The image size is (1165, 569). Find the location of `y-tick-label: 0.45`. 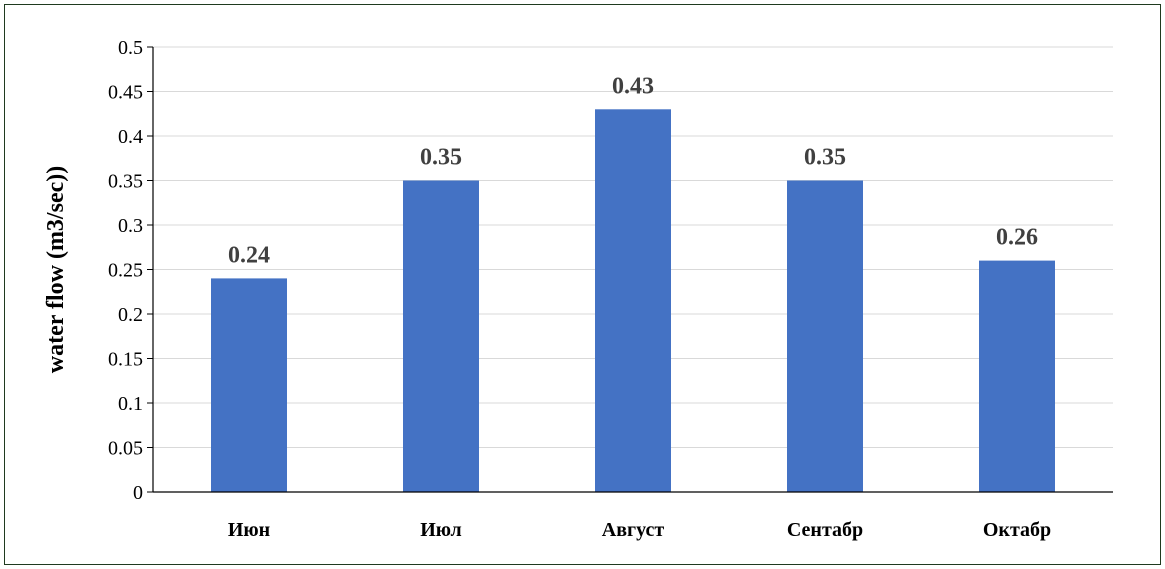

y-tick-label: 0.45 is located at coordinates (125, 93).